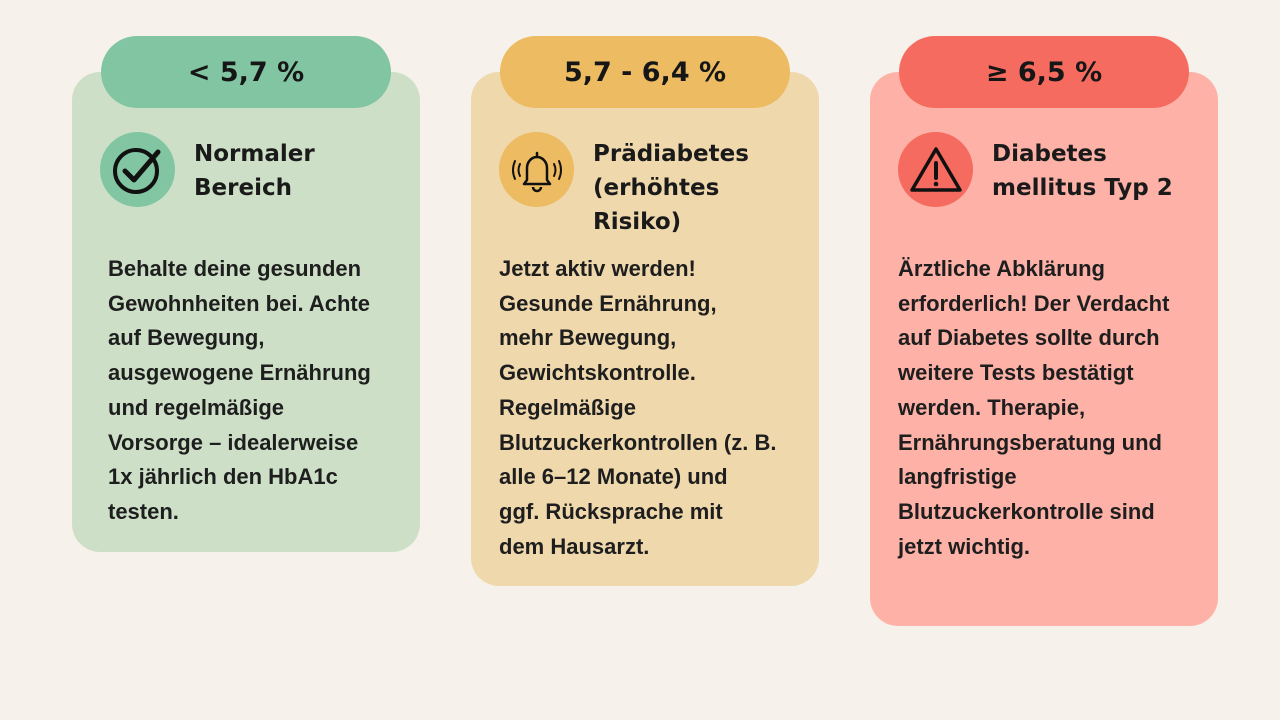  What do you see at coordinates (254, 171) in the screenshot?
I see `card-heading-normal: Normaler Bereich` at bounding box center [254, 171].